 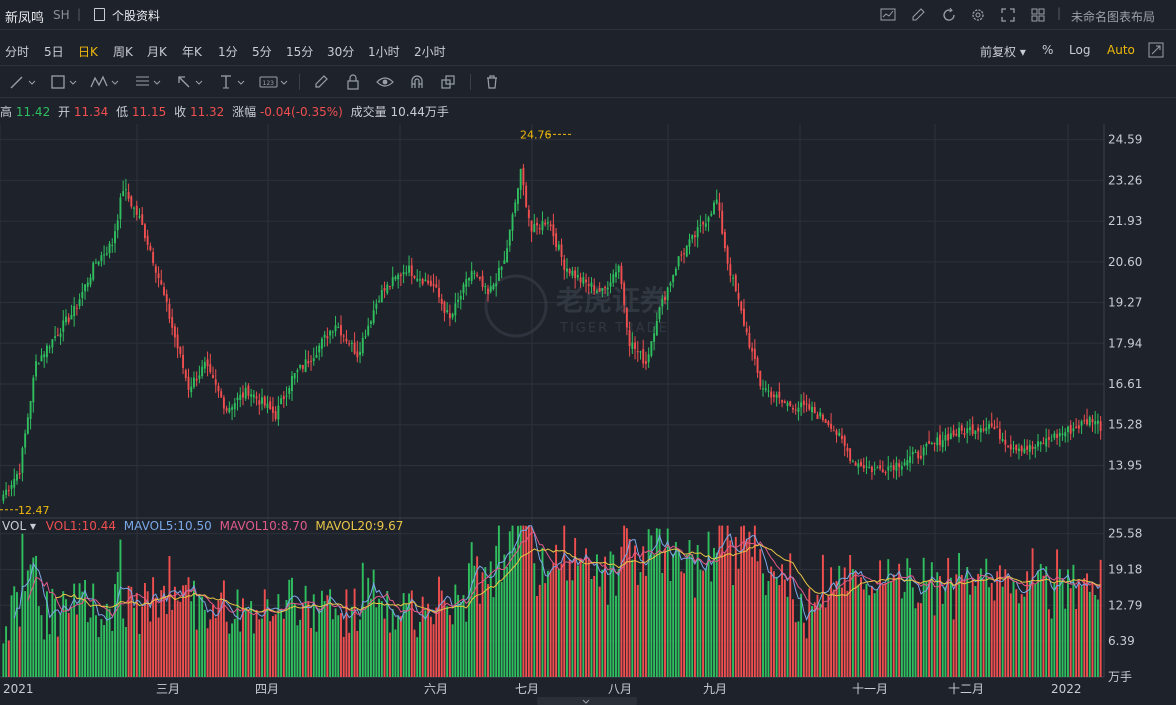 What do you see at coordinates (1048, 50) in the screenshot?
I see `percent-toggle: %` at bounding box center [1048, 50].